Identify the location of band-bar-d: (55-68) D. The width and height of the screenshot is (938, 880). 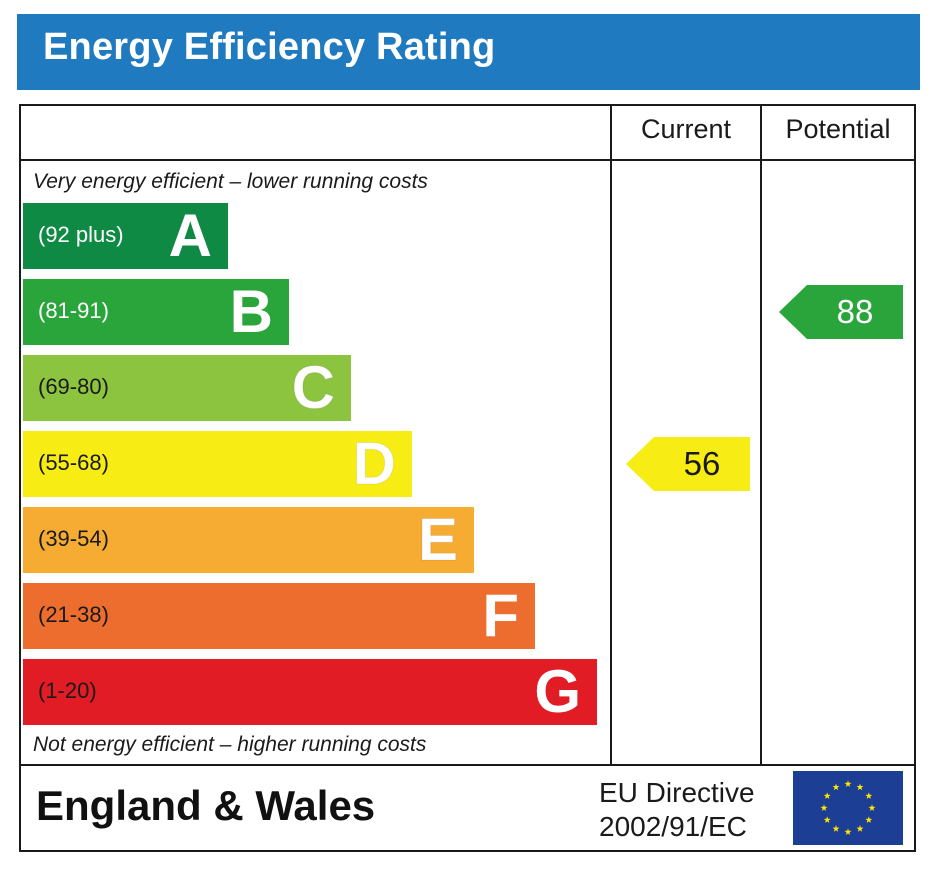
(217, 464).